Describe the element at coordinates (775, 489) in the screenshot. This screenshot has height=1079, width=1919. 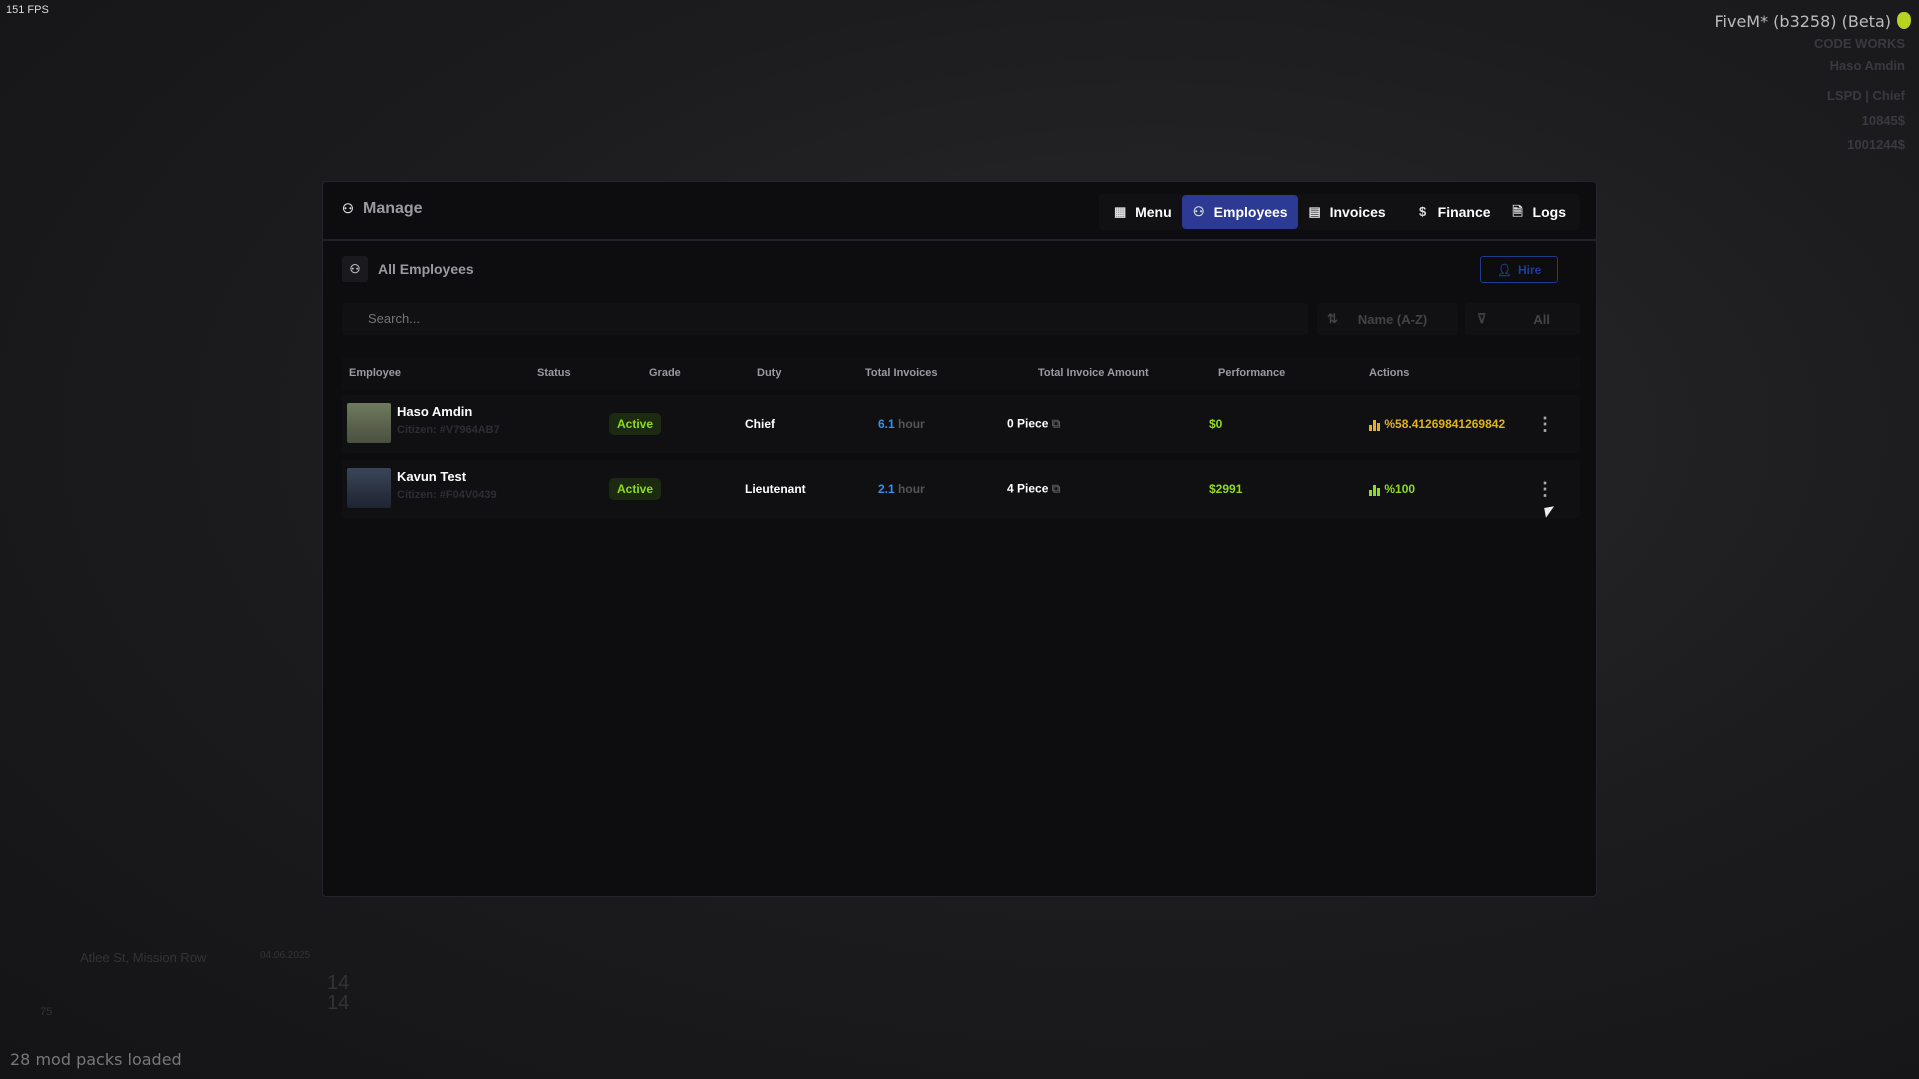
I see `grade: Lieutenant` at that location.